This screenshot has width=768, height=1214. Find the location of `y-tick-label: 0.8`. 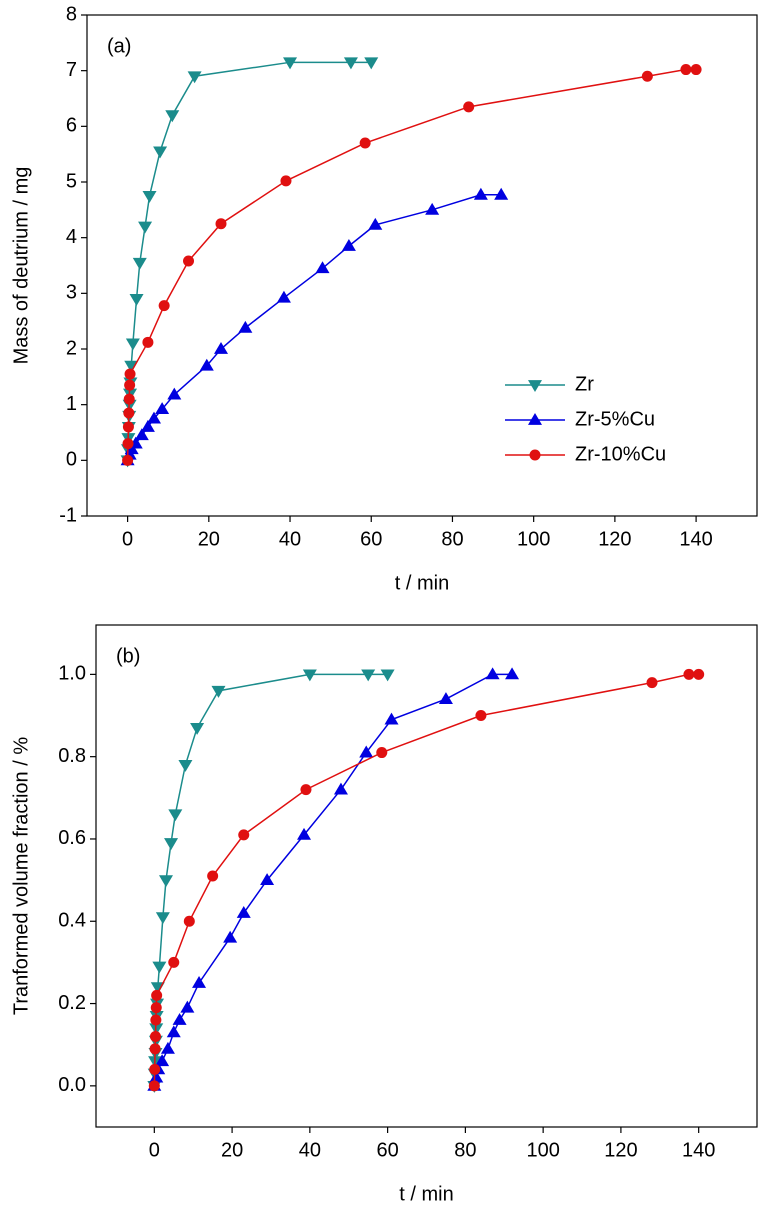

y-tick-label: 0.8 is located at coordinates (72, 756).